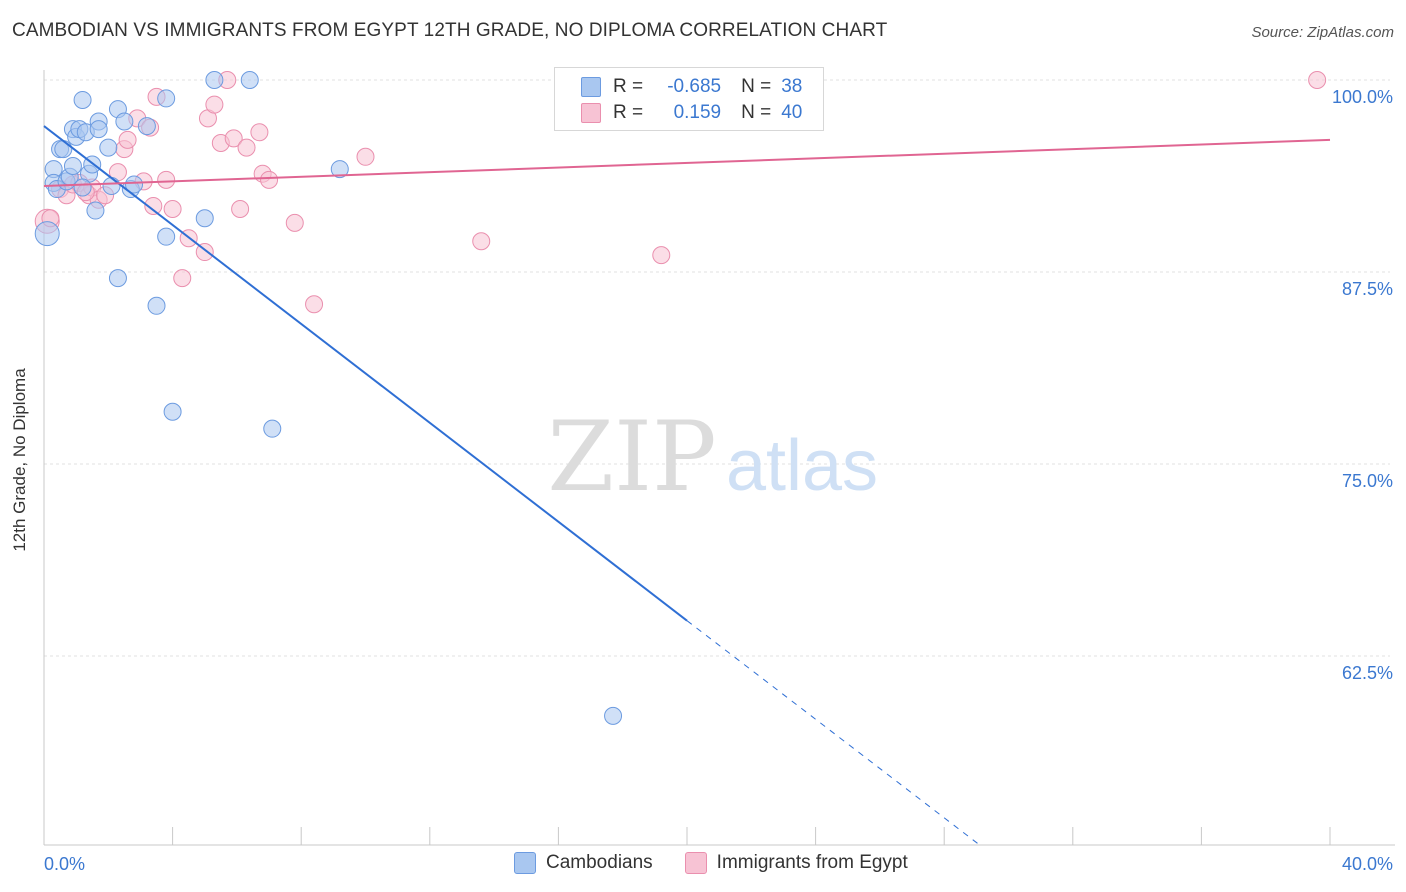  Describe the element at coordinates (792, 112) in the screenshot. I see `legend-n-value: 40` at that location.